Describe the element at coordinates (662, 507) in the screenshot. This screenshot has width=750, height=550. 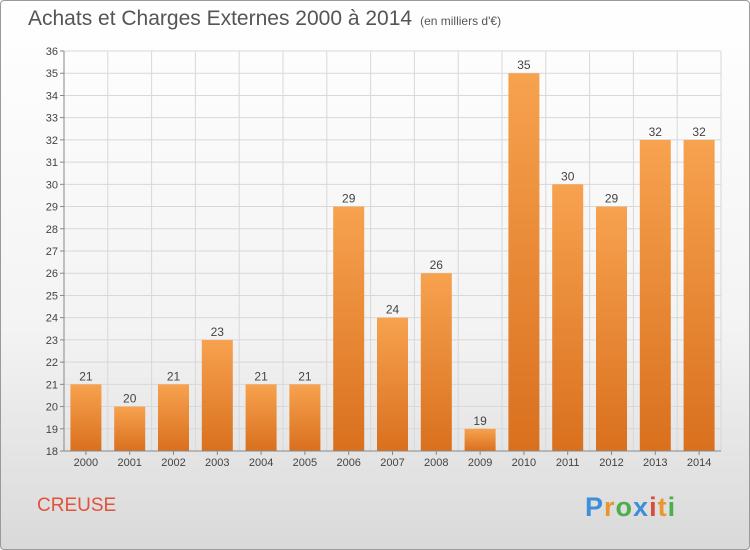
I see `logo-letter: t` at that location.